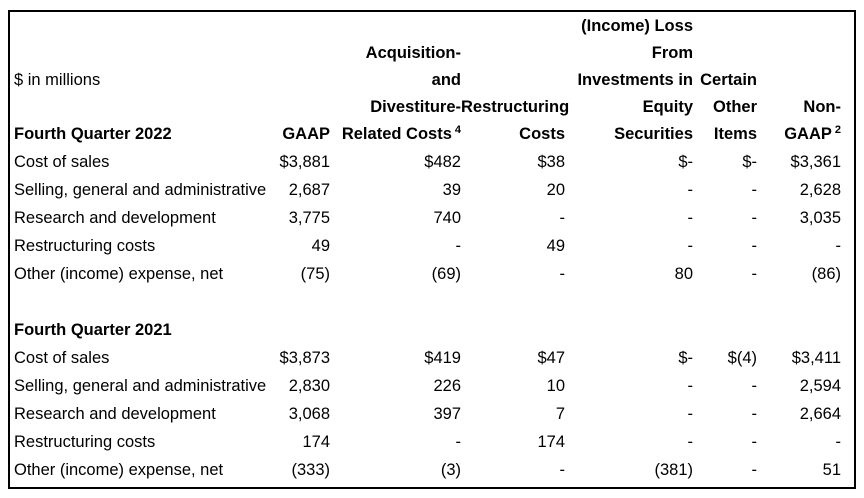 The width and height of the screenshot is (864, 498). I want to click on col-header-non-gaap: GAAP 2, so click(805, 134).